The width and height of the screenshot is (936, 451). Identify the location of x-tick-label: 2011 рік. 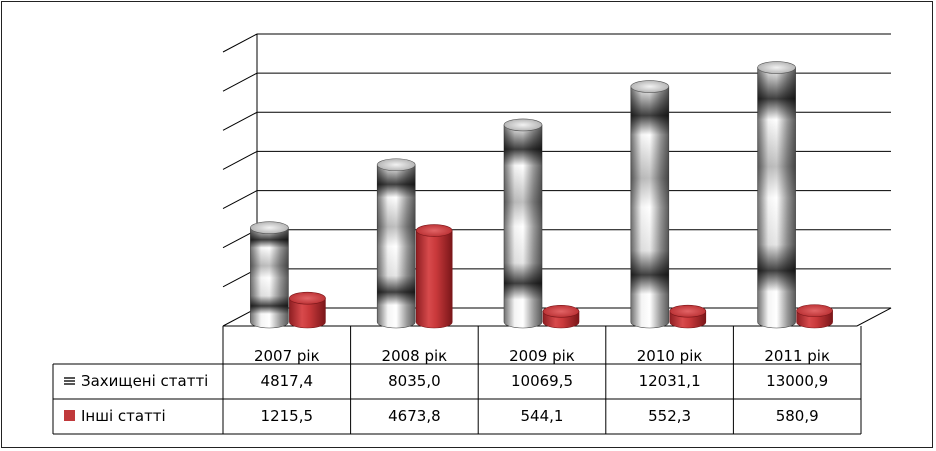
(797, 356).